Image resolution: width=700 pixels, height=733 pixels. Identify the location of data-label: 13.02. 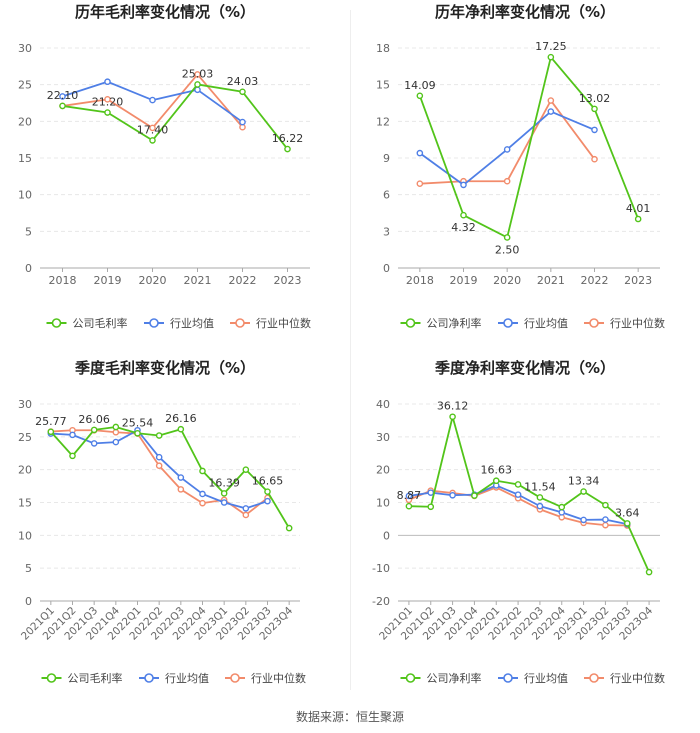
(595, 98).